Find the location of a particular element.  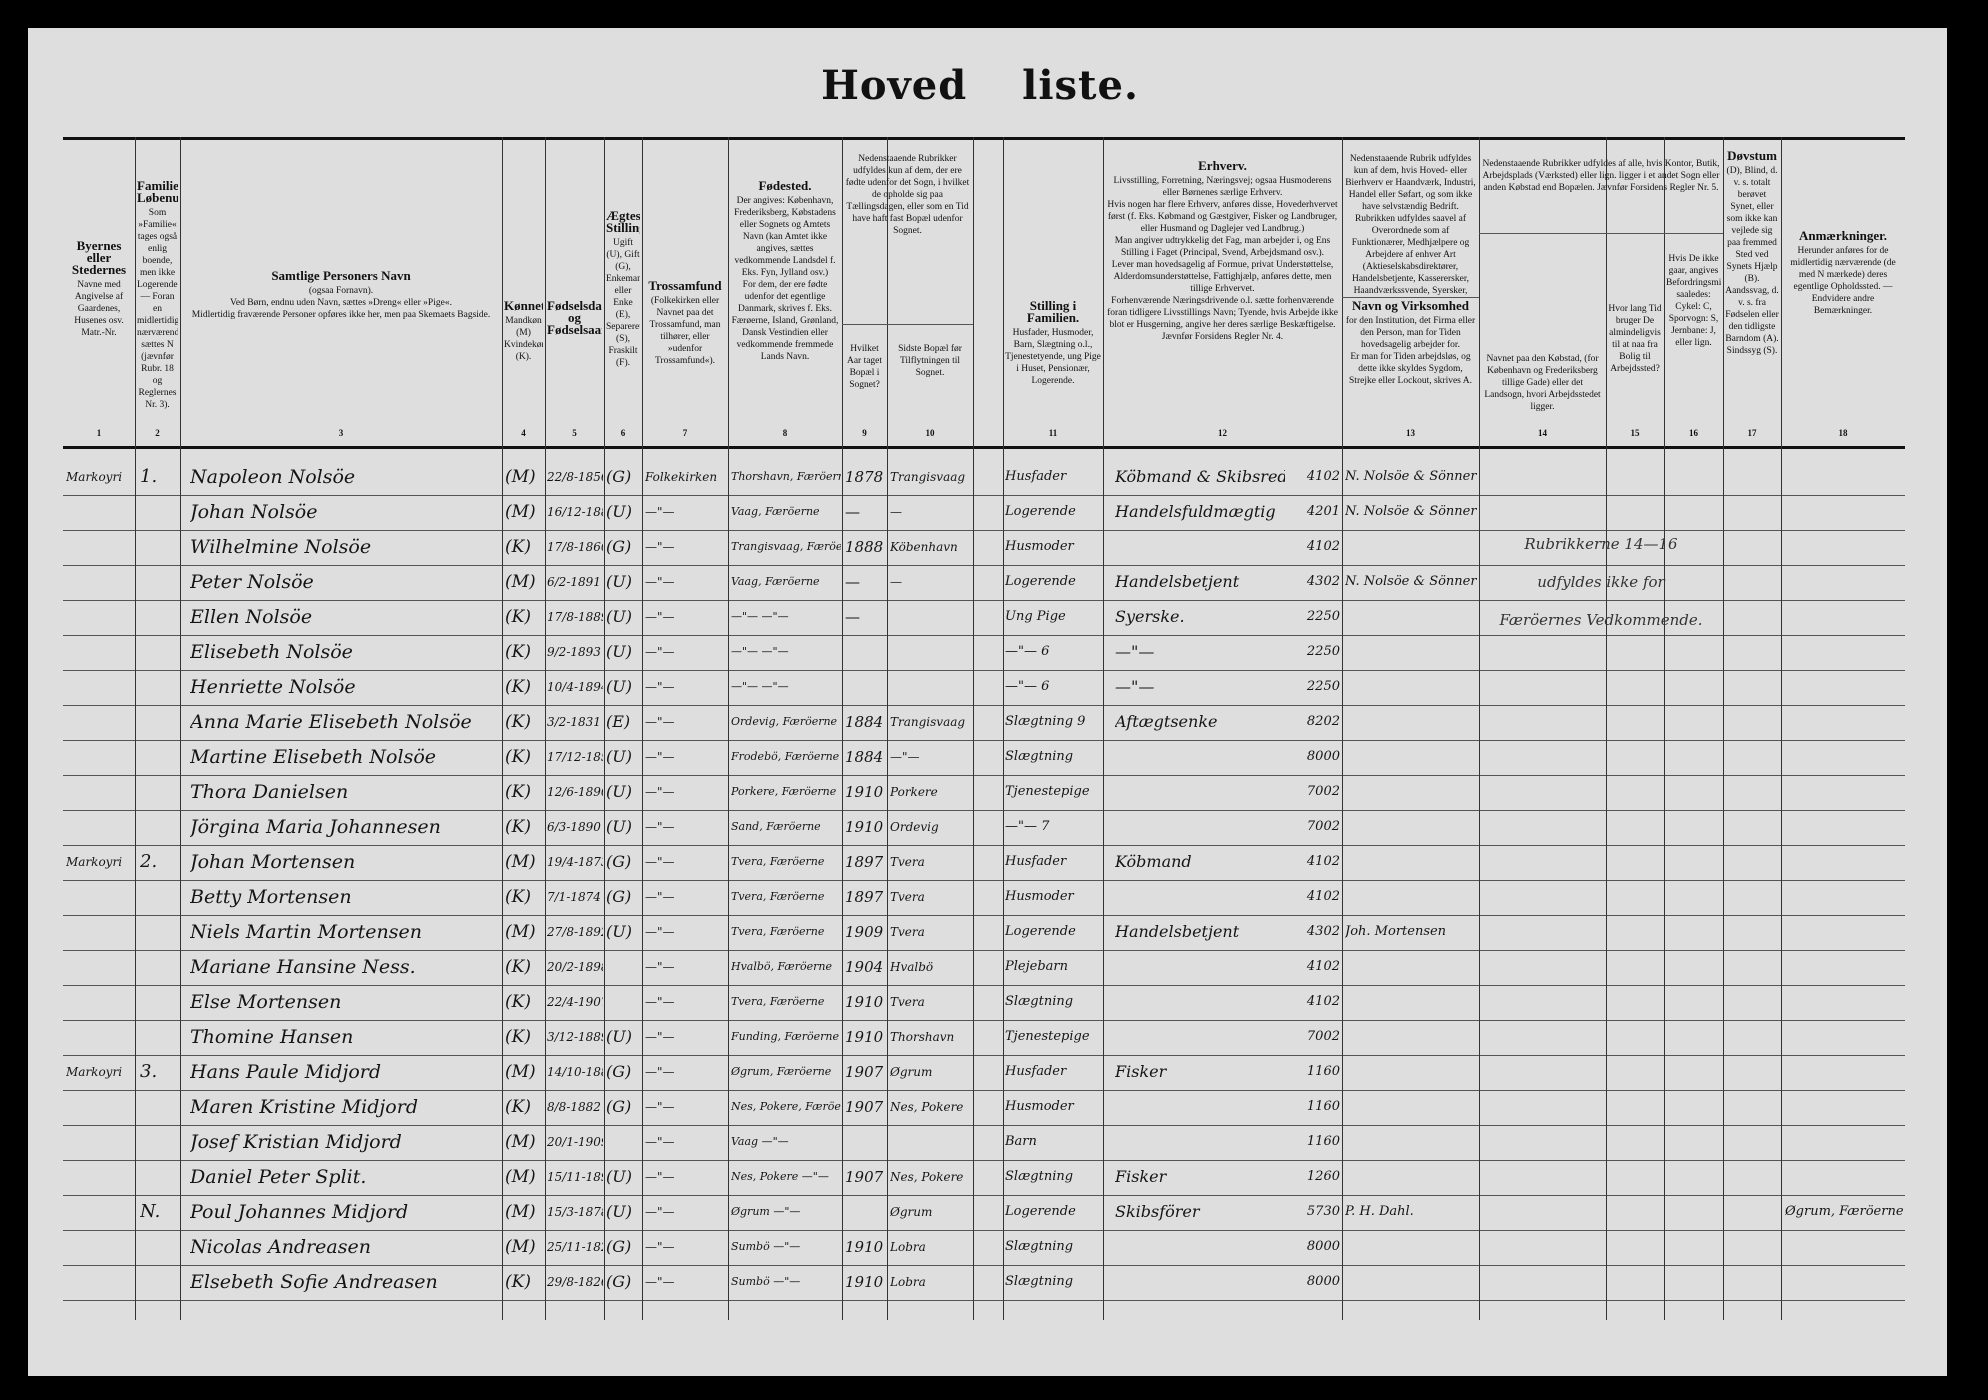

header-subrule is located at coordinates (907, 324).